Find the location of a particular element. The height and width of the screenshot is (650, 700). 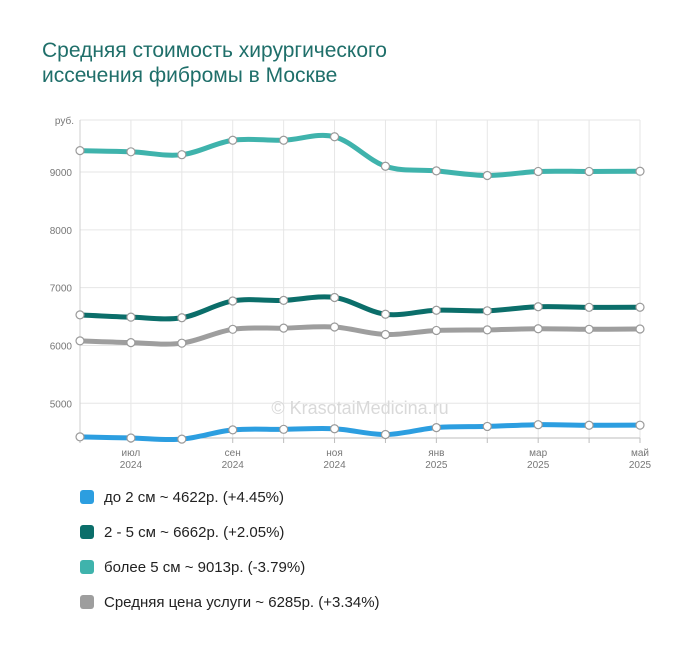

legend-item-average: Средняя цена услуги ~ 6285р. (+3.34%) is located at coordinates (230, 602).